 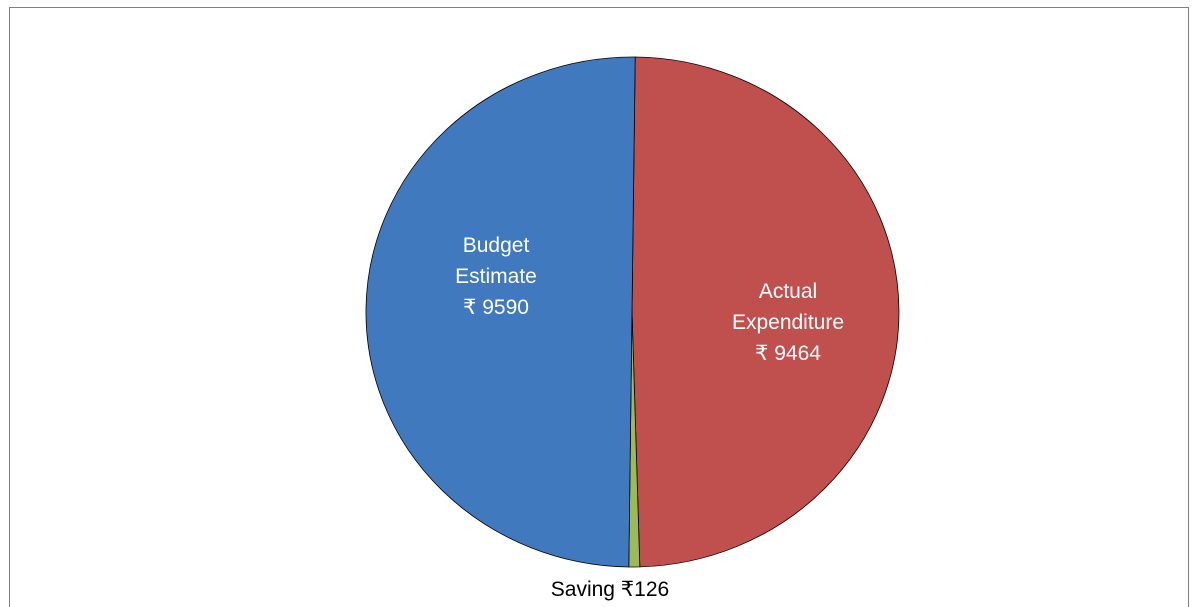 I want to click on pie-label-actual: Actual Expenditure ₹ 9464, so click(x=788, y=322).